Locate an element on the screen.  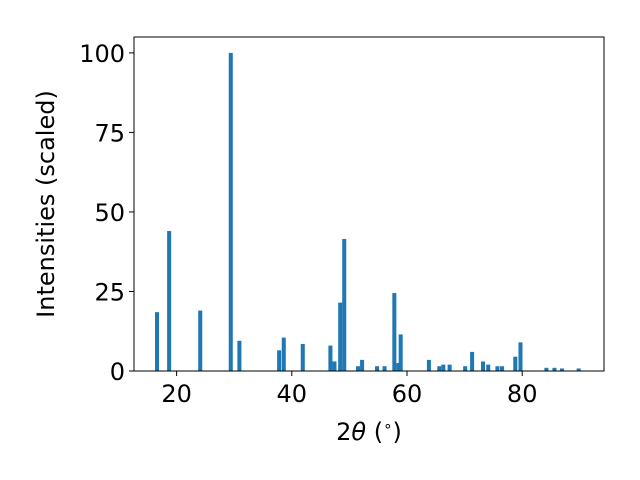
y-tick-label: 75 is located at coordinates (109, 133).